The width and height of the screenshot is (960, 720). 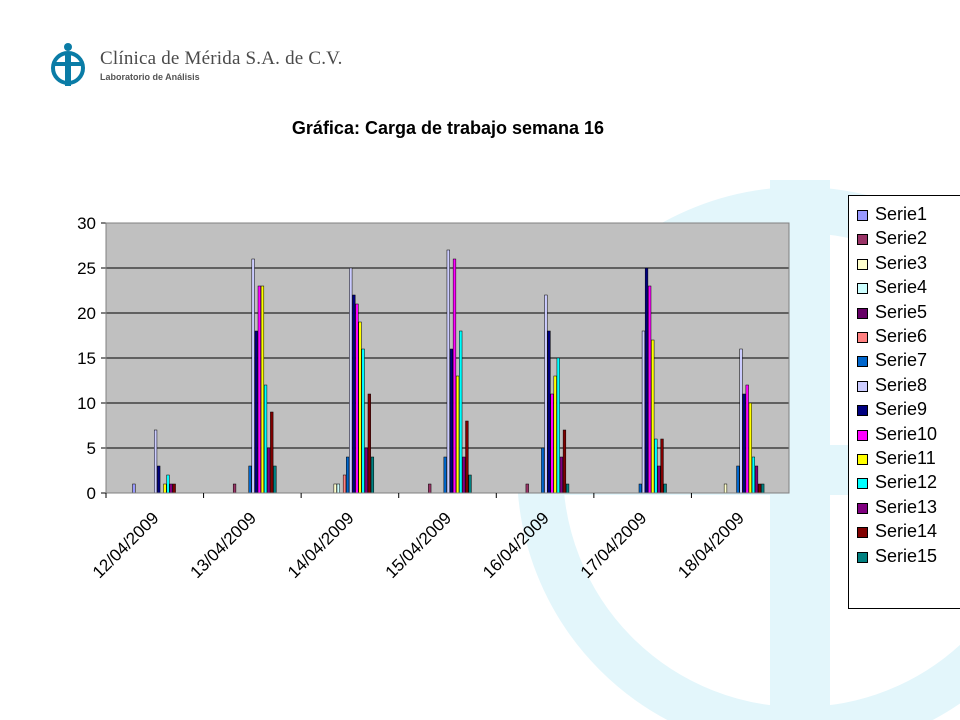 I want to click on x-tick-label: 15/04/2009, so click(x=419, y=545).